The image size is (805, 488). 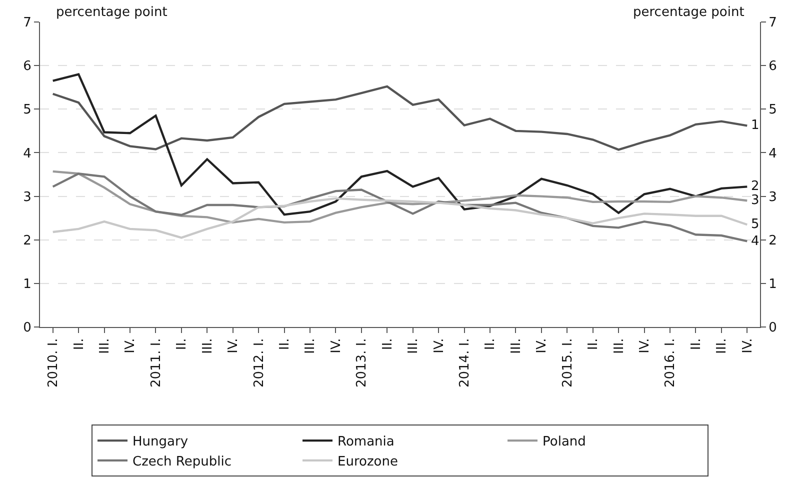 What do you see at coordinates (112, 12) in the screenshot?
I see `y-axis-title: percentage point` at bounding box center [112, 12].